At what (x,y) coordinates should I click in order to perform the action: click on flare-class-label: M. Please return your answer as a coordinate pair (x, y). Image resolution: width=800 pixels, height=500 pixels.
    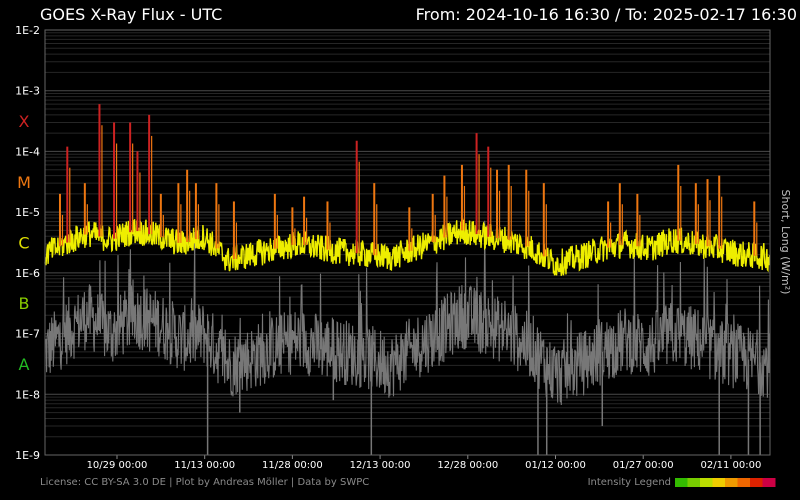
    Looking at the image, I should click on (24, 182).